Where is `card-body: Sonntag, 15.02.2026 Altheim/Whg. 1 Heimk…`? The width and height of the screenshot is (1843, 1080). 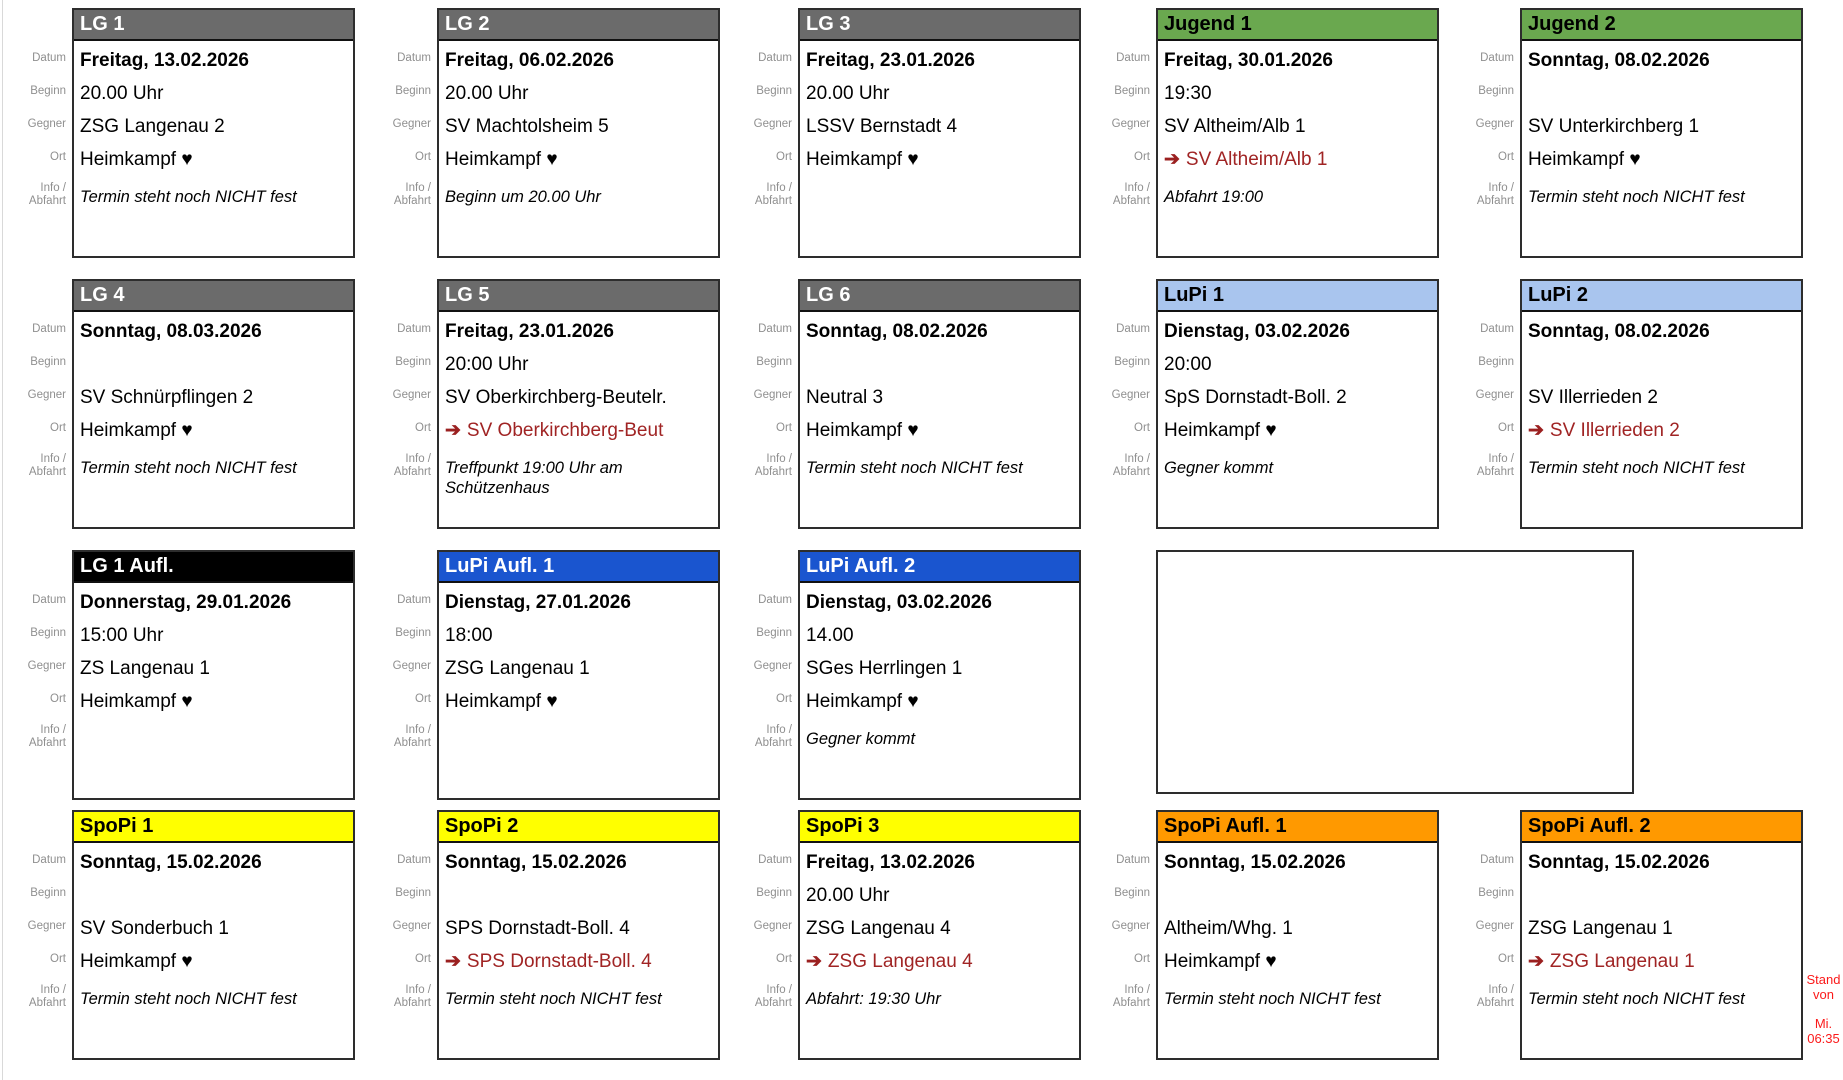
card-body: Sonntag, 15.02.2026 Altheim/Whg. 1 Heimk… is located at coordinates (1297, 926).